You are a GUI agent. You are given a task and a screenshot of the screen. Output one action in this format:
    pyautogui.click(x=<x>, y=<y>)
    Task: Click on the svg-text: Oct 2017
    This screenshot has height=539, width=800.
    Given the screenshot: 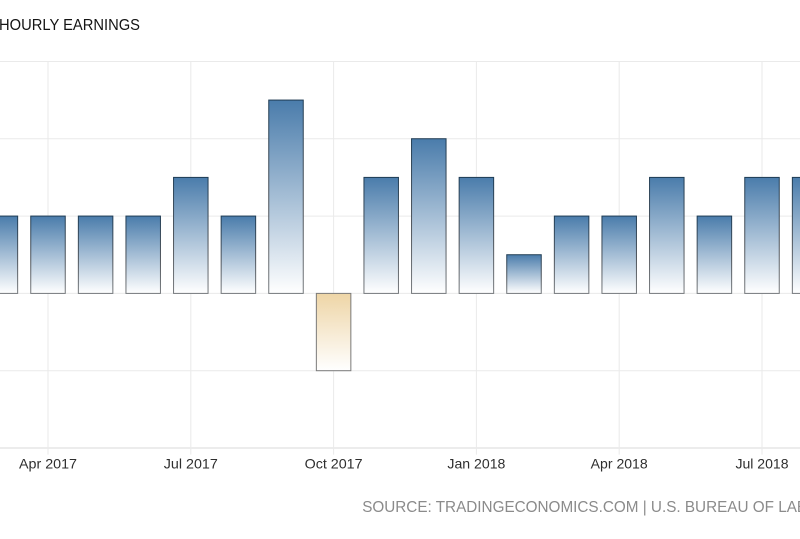 What is the action you would take?
    pyautogui.click(x=334, y=464)
    